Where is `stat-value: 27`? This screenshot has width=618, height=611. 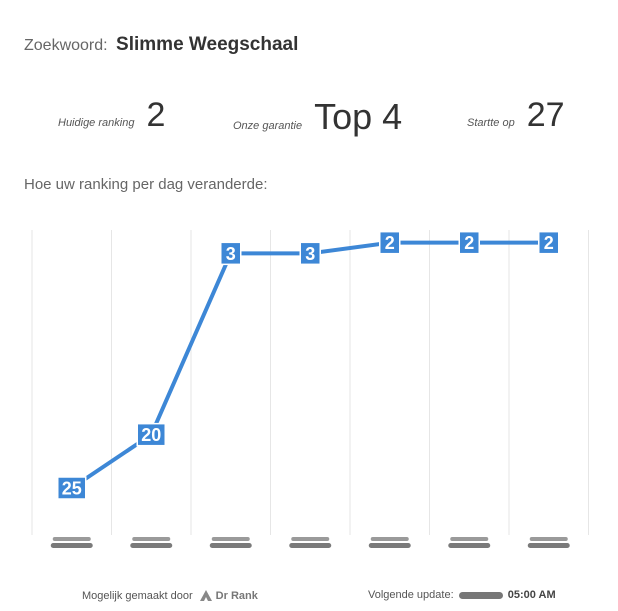 stat-value: 27 is located at coordinates (545, 115).